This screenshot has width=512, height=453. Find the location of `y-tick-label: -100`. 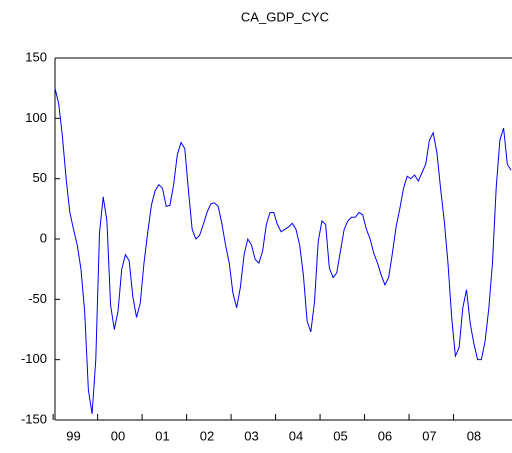

y-tick-label: -100 is located at coordinates (34, 358).